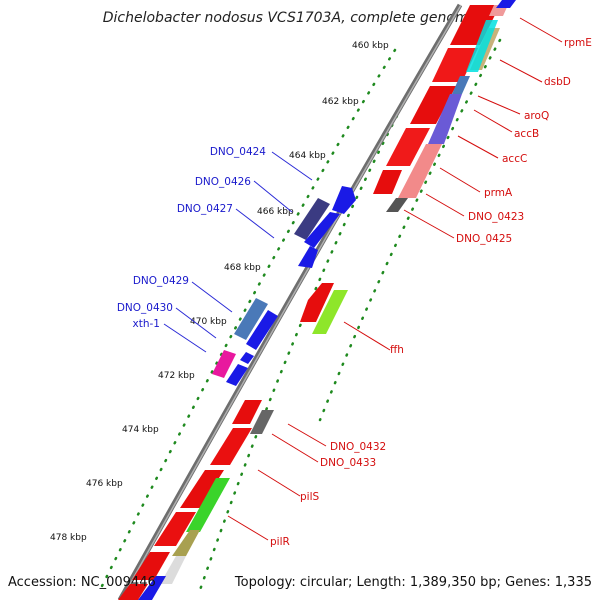 Image resolution: width=600 pixels, height=600 pixels. What do you see at coordinates (145, 308) in the screenshot?
I see `gene-label: DNO_0430` at bounding box center [145, 308].